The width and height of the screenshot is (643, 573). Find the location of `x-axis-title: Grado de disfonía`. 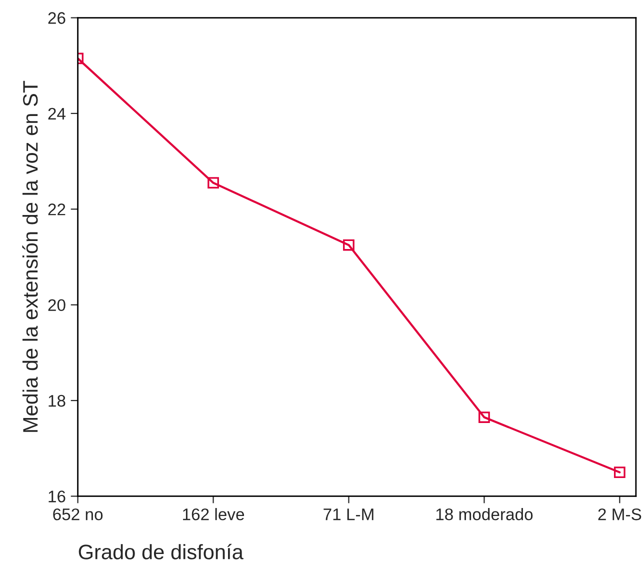

x-axis-title: Grado de disfonía is located at coordinates (161, 552).